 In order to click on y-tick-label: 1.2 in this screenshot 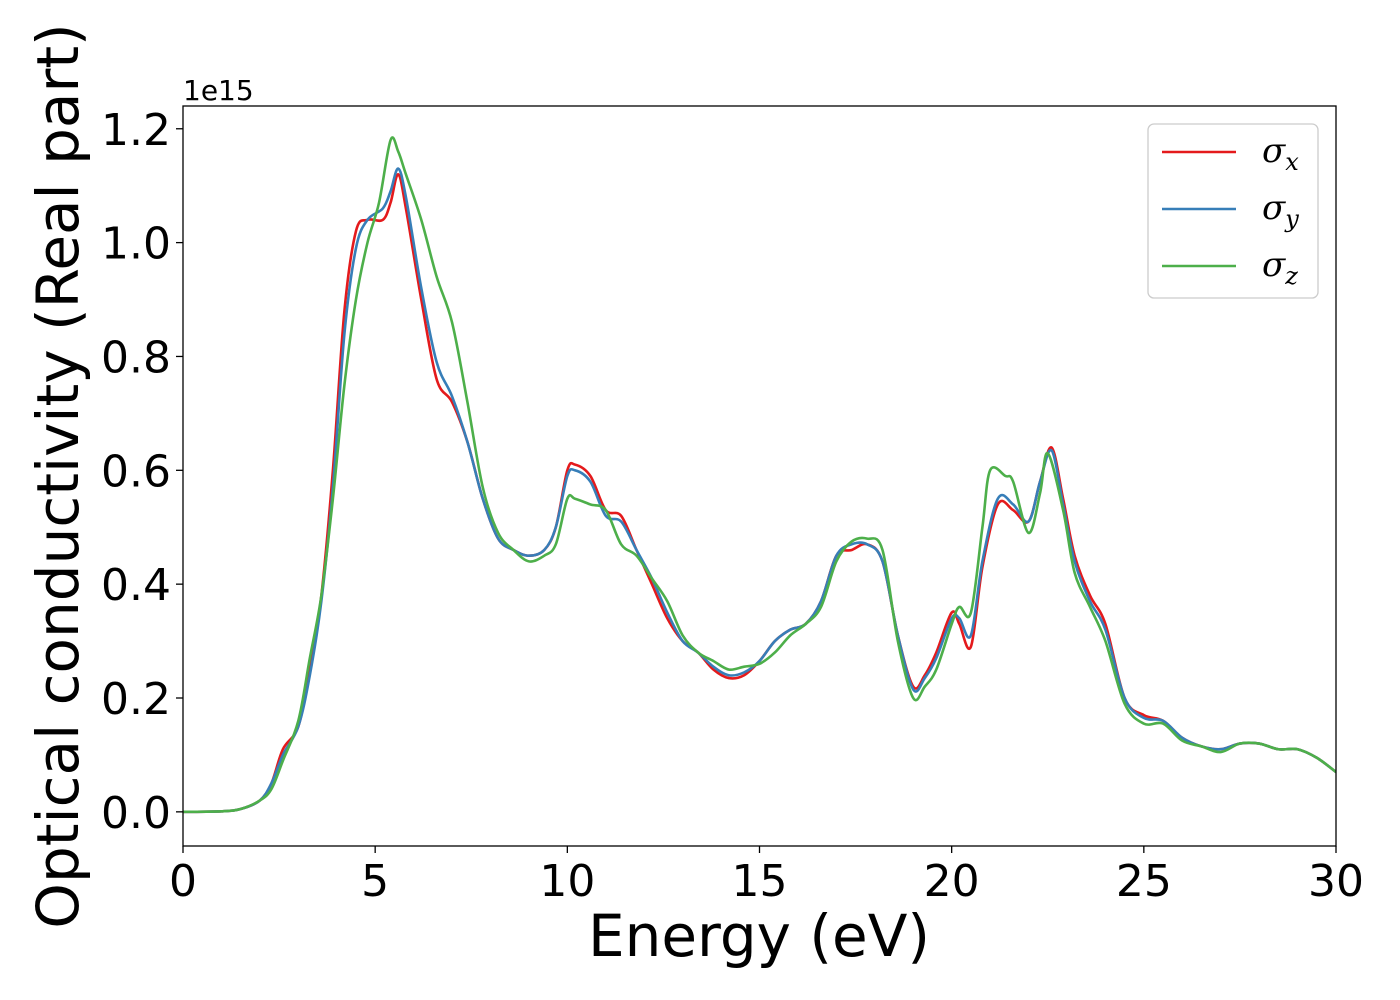, I will do `click(136, 130)`.